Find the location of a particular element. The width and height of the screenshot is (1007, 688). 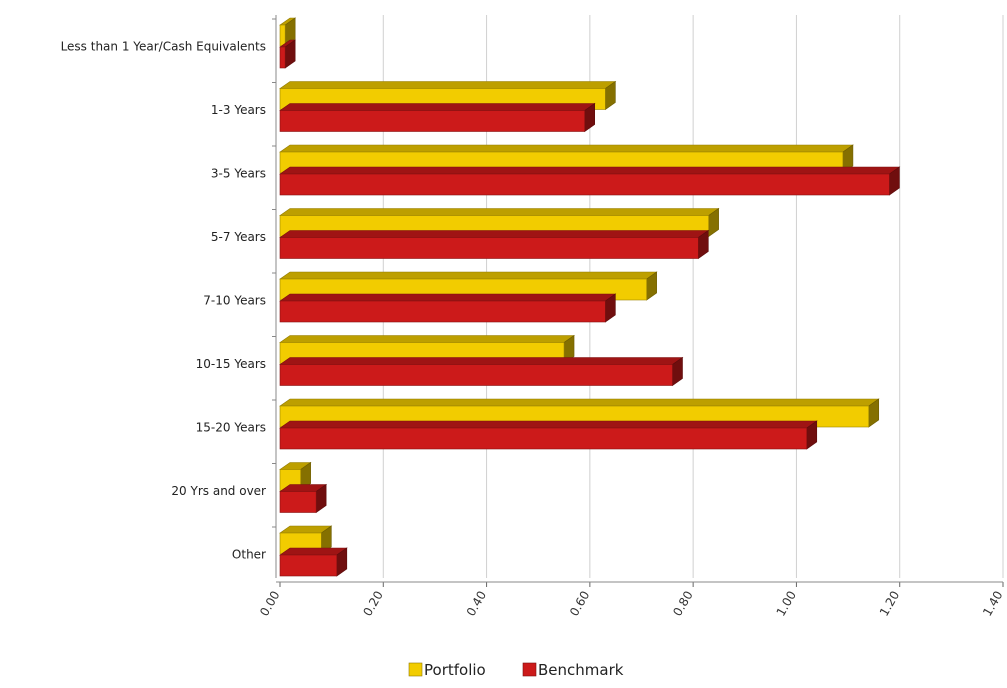

legend-item-portfolio: Portfolio is located at coordinates (447, 670).